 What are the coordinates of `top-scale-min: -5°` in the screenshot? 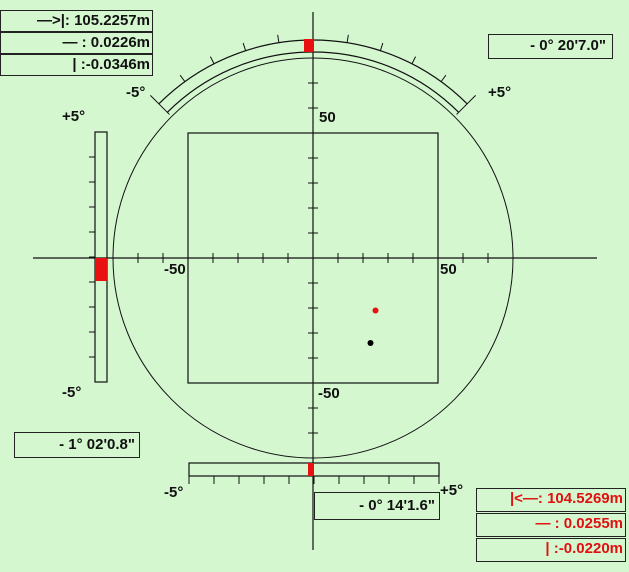 It's located at (136, 92).